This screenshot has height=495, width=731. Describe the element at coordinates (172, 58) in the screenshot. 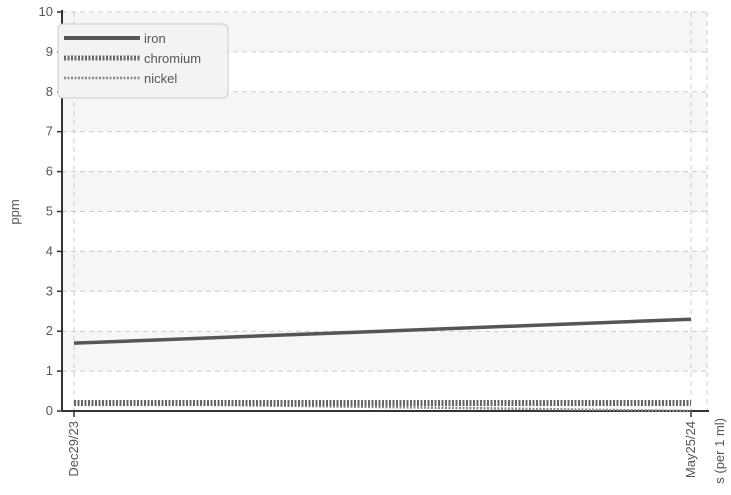

I see `legend-label-chromium: chromium` at that location.